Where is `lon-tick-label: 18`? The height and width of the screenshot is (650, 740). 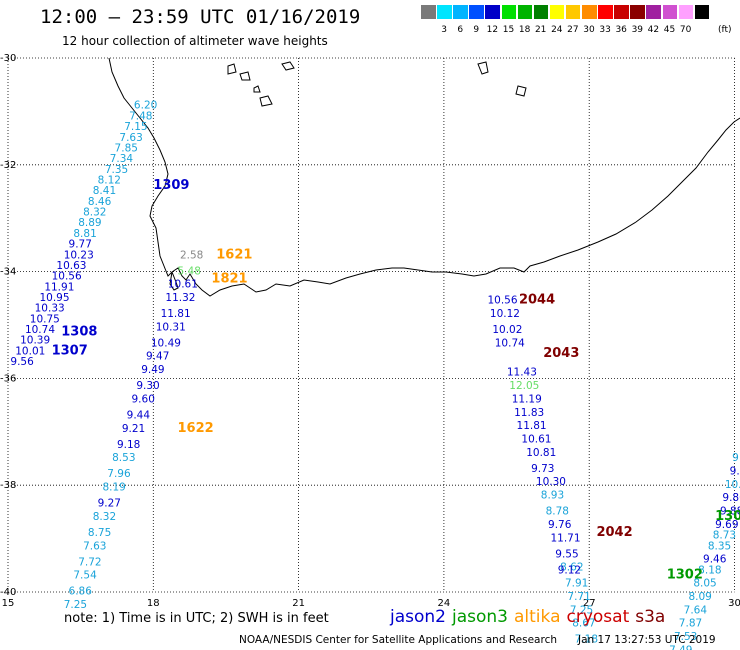
lon-tick-label: 18 is located at coordinates (153, 603).